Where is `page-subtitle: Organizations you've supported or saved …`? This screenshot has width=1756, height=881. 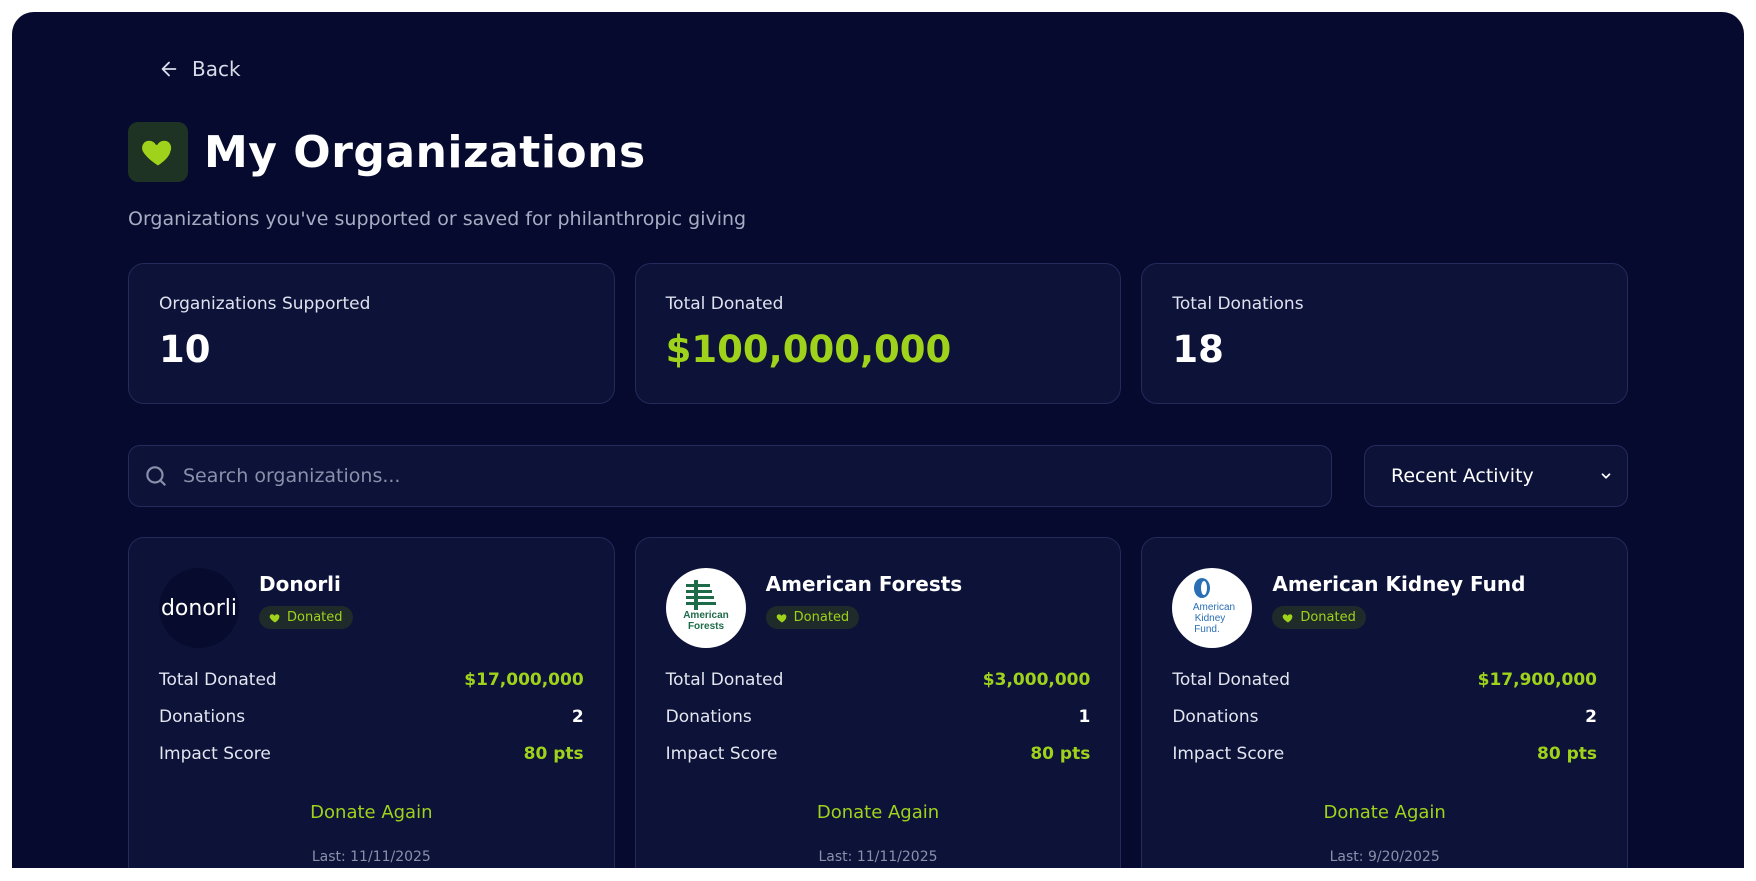 page-subtitle: Organizations you've supported or saved … is located at coordinates (437, 219).